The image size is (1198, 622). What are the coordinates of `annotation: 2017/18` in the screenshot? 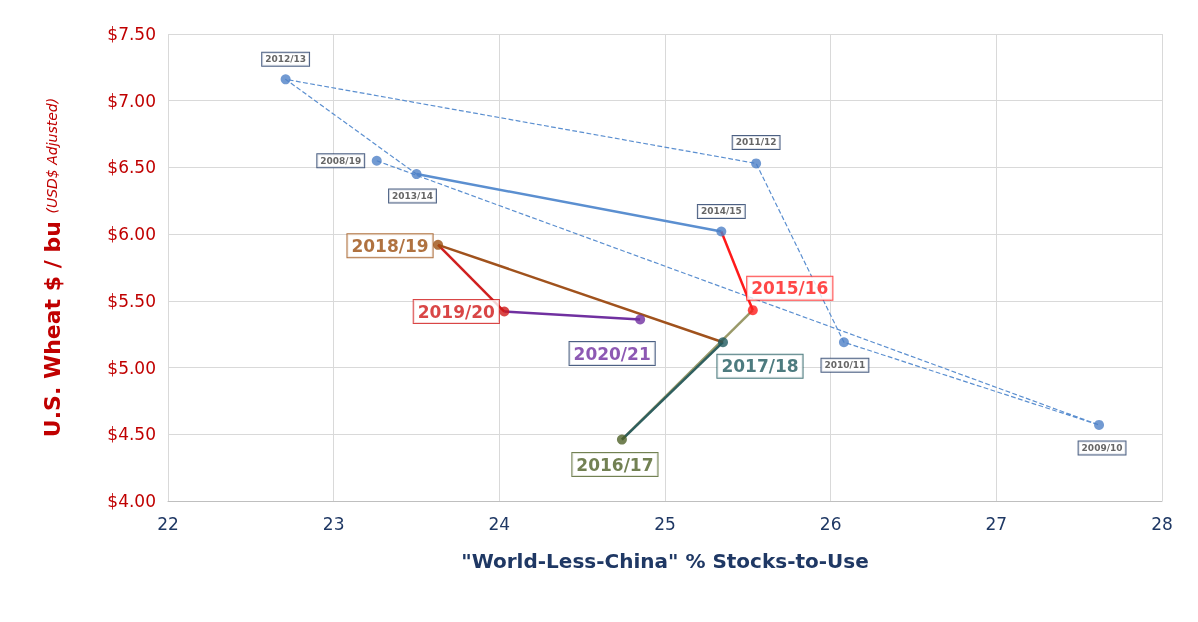 It's located at (760, 366).